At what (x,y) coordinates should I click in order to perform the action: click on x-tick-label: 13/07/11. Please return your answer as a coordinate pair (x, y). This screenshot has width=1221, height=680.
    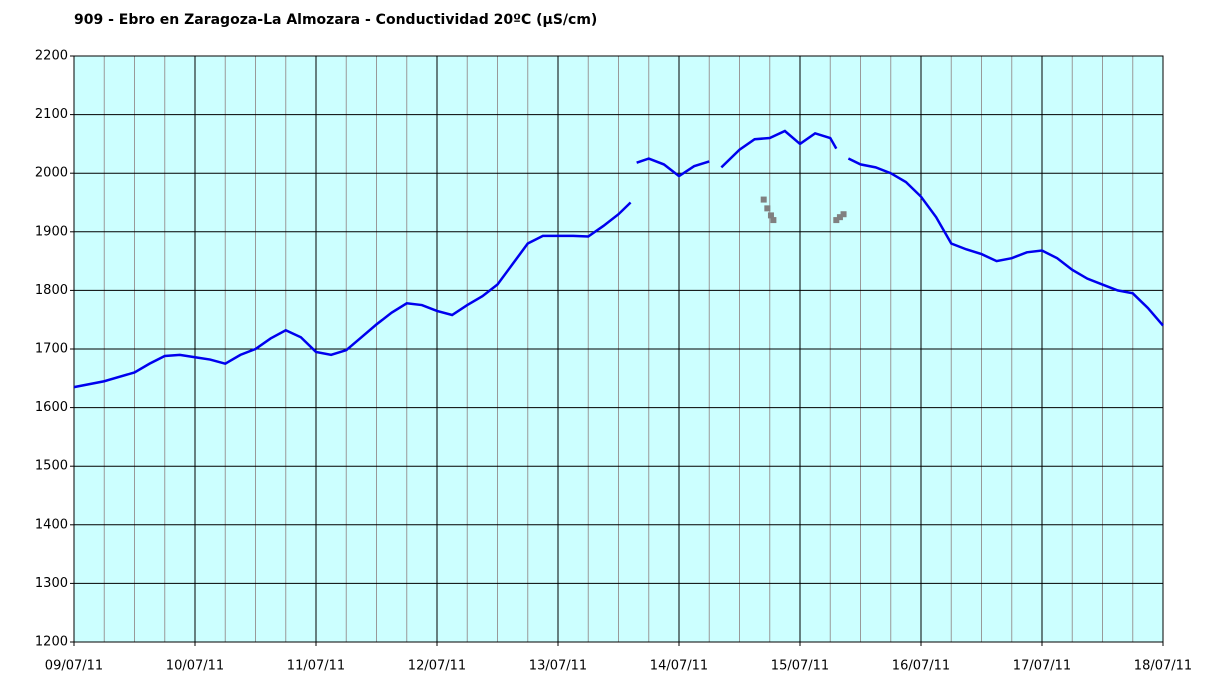
    Looking at the image, I should click on (558, 666).